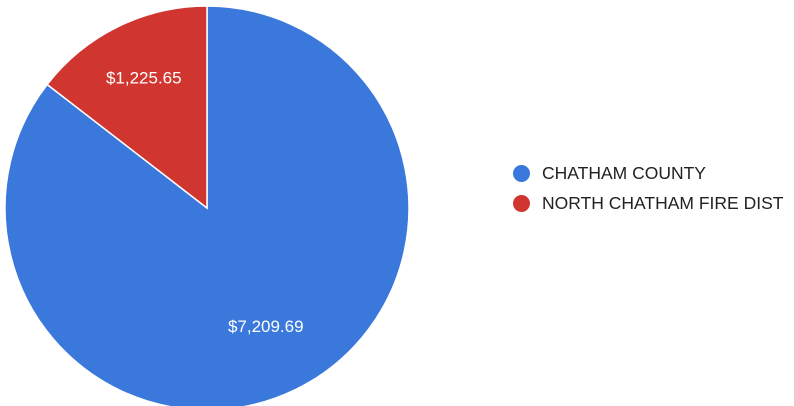 The width and height of the screenshot is (794, 406). What do you see at coordinates (144, 78) in the screenshot?
I see `pie-label-north-chatham-fire-dist: $1,225.65` at bounding box center [144, 78].